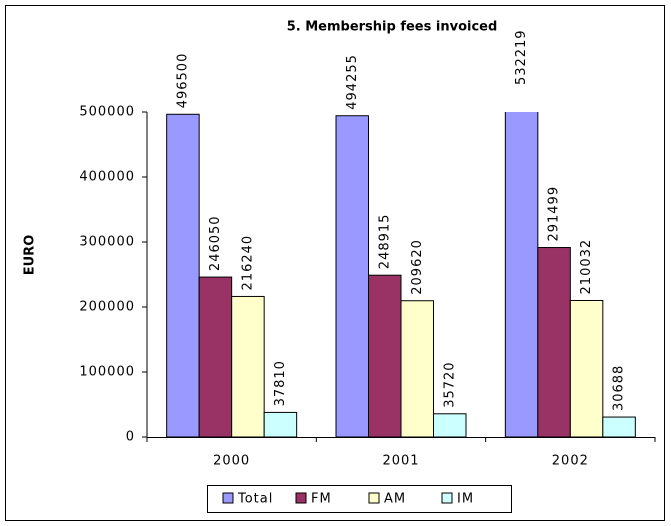  Describe the element at coordinates (417, 267) in the screenshot. I see `data-label: 209620` at that location.